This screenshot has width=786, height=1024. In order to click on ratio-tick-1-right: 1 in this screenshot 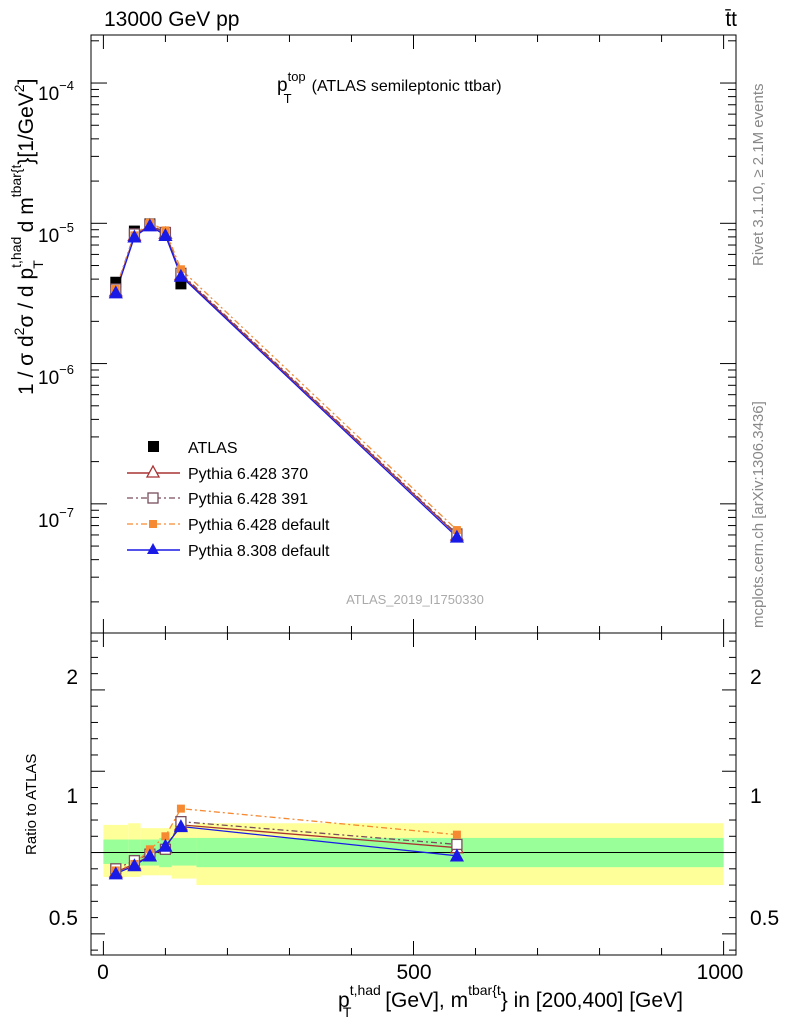, I will do `click(756, 796)`.